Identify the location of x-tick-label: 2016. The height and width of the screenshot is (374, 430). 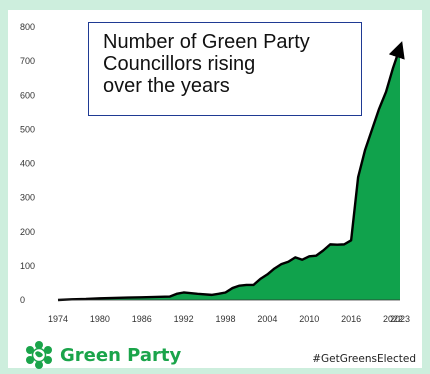
(351, 319).